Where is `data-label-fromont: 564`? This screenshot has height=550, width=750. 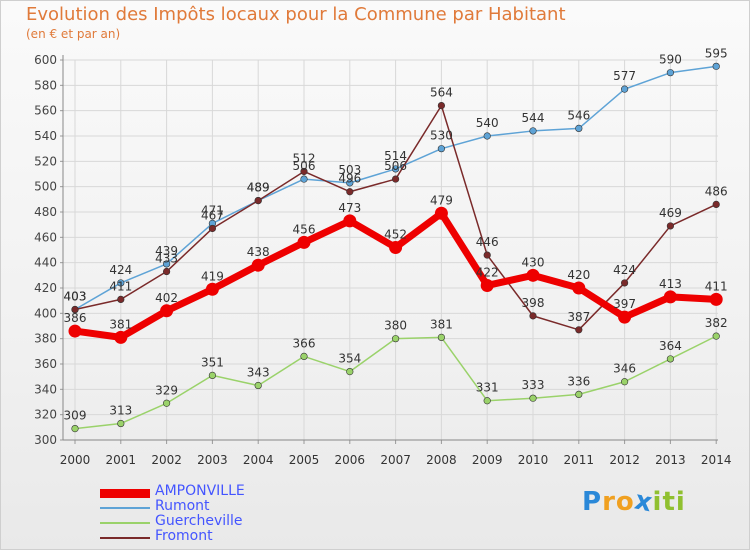
data-label-fromont: 564 is located at coordinates (441, 93).